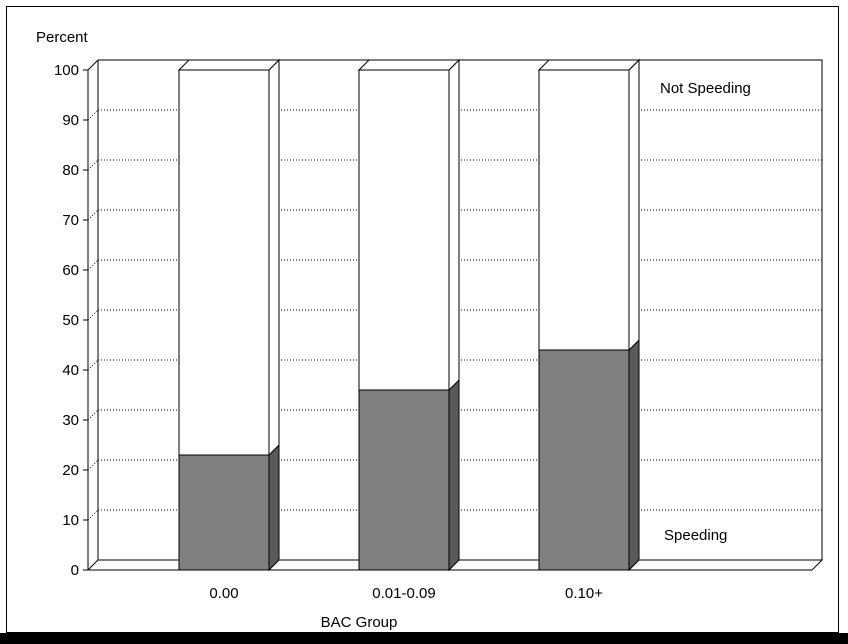 The image size is (848, 644). What do you see at coordinates (70, 420) in the screenshot?
I see `y-tick-label: 30` at bounding box center [70, 420].